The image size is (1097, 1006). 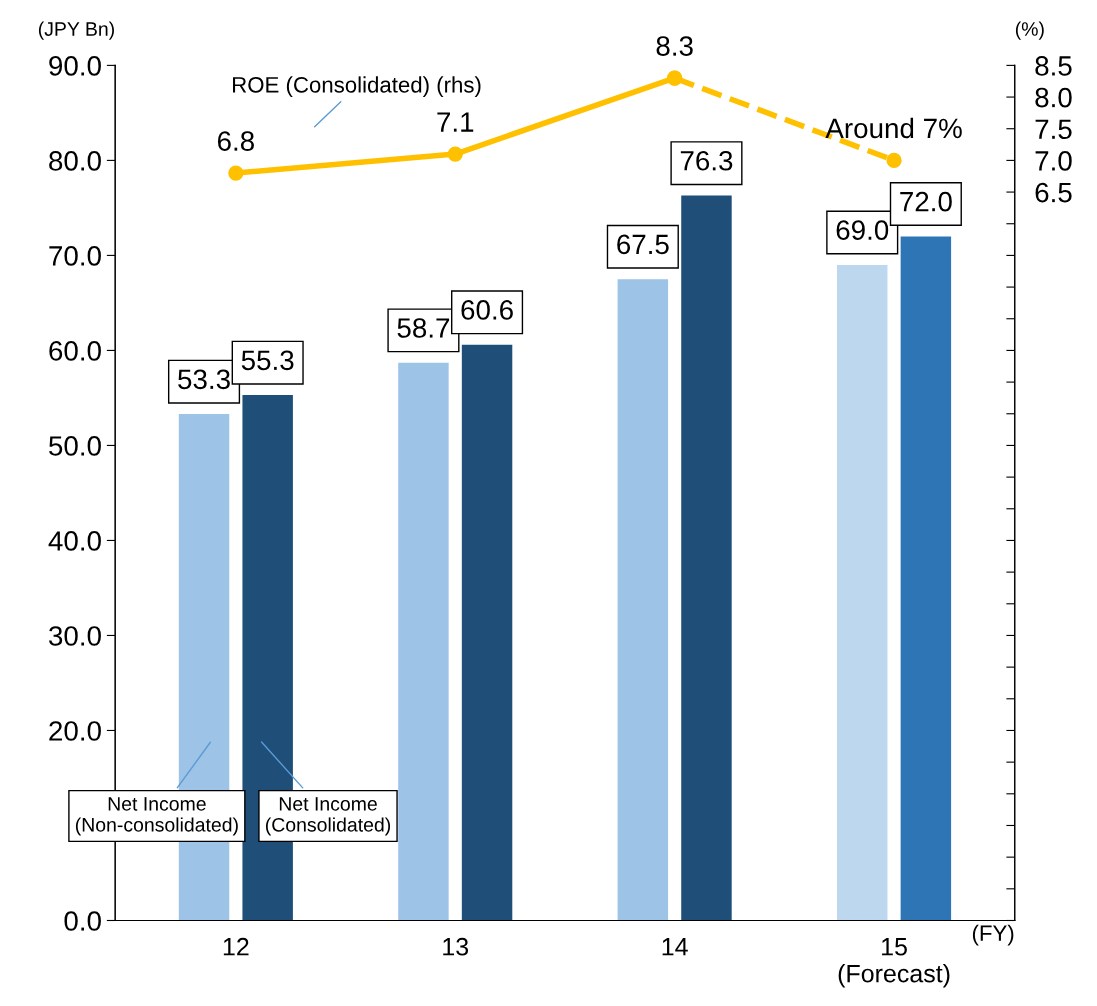 I want to click on data-label: 8.3, so click(x=674, y=46).